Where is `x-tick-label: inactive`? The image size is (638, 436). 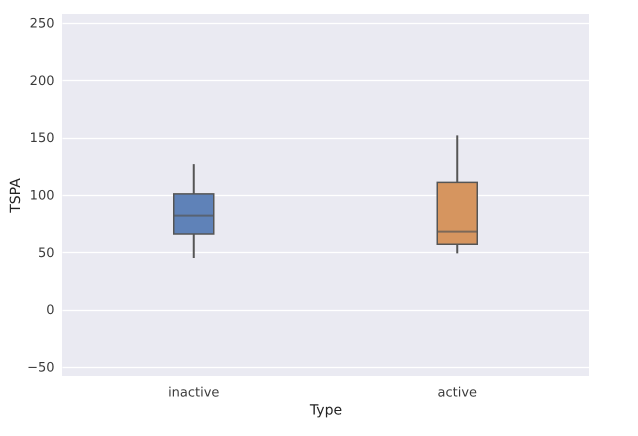
x-tick-label: inactive is located at coordinates (194, 393).